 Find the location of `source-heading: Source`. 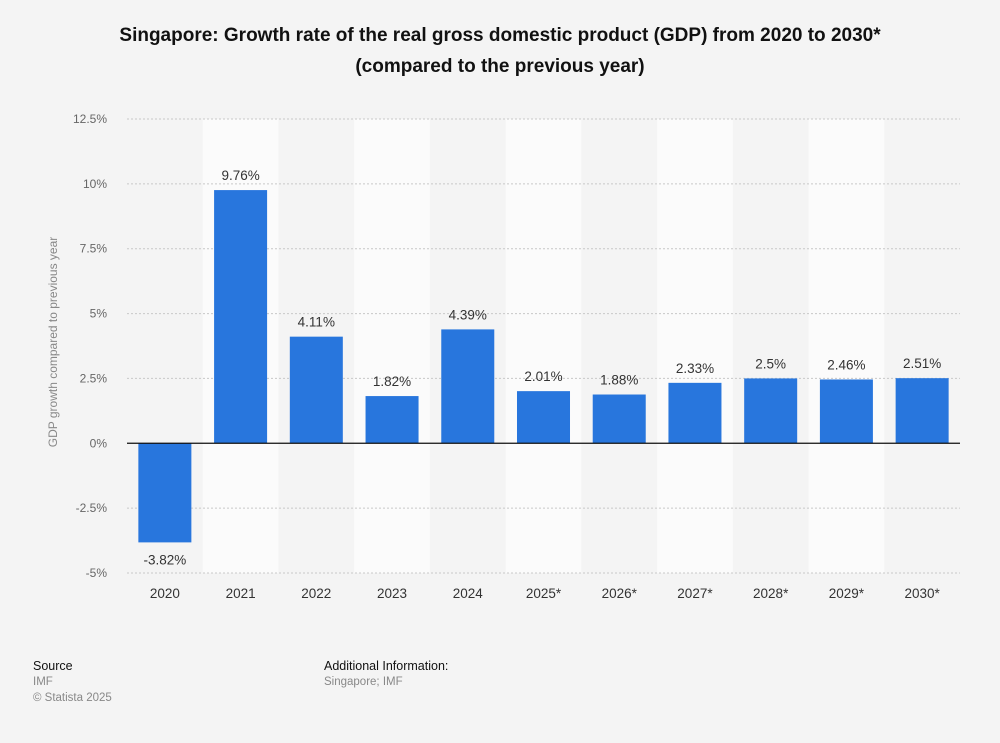

source-heading: Source is located at coordinates (53, 666).